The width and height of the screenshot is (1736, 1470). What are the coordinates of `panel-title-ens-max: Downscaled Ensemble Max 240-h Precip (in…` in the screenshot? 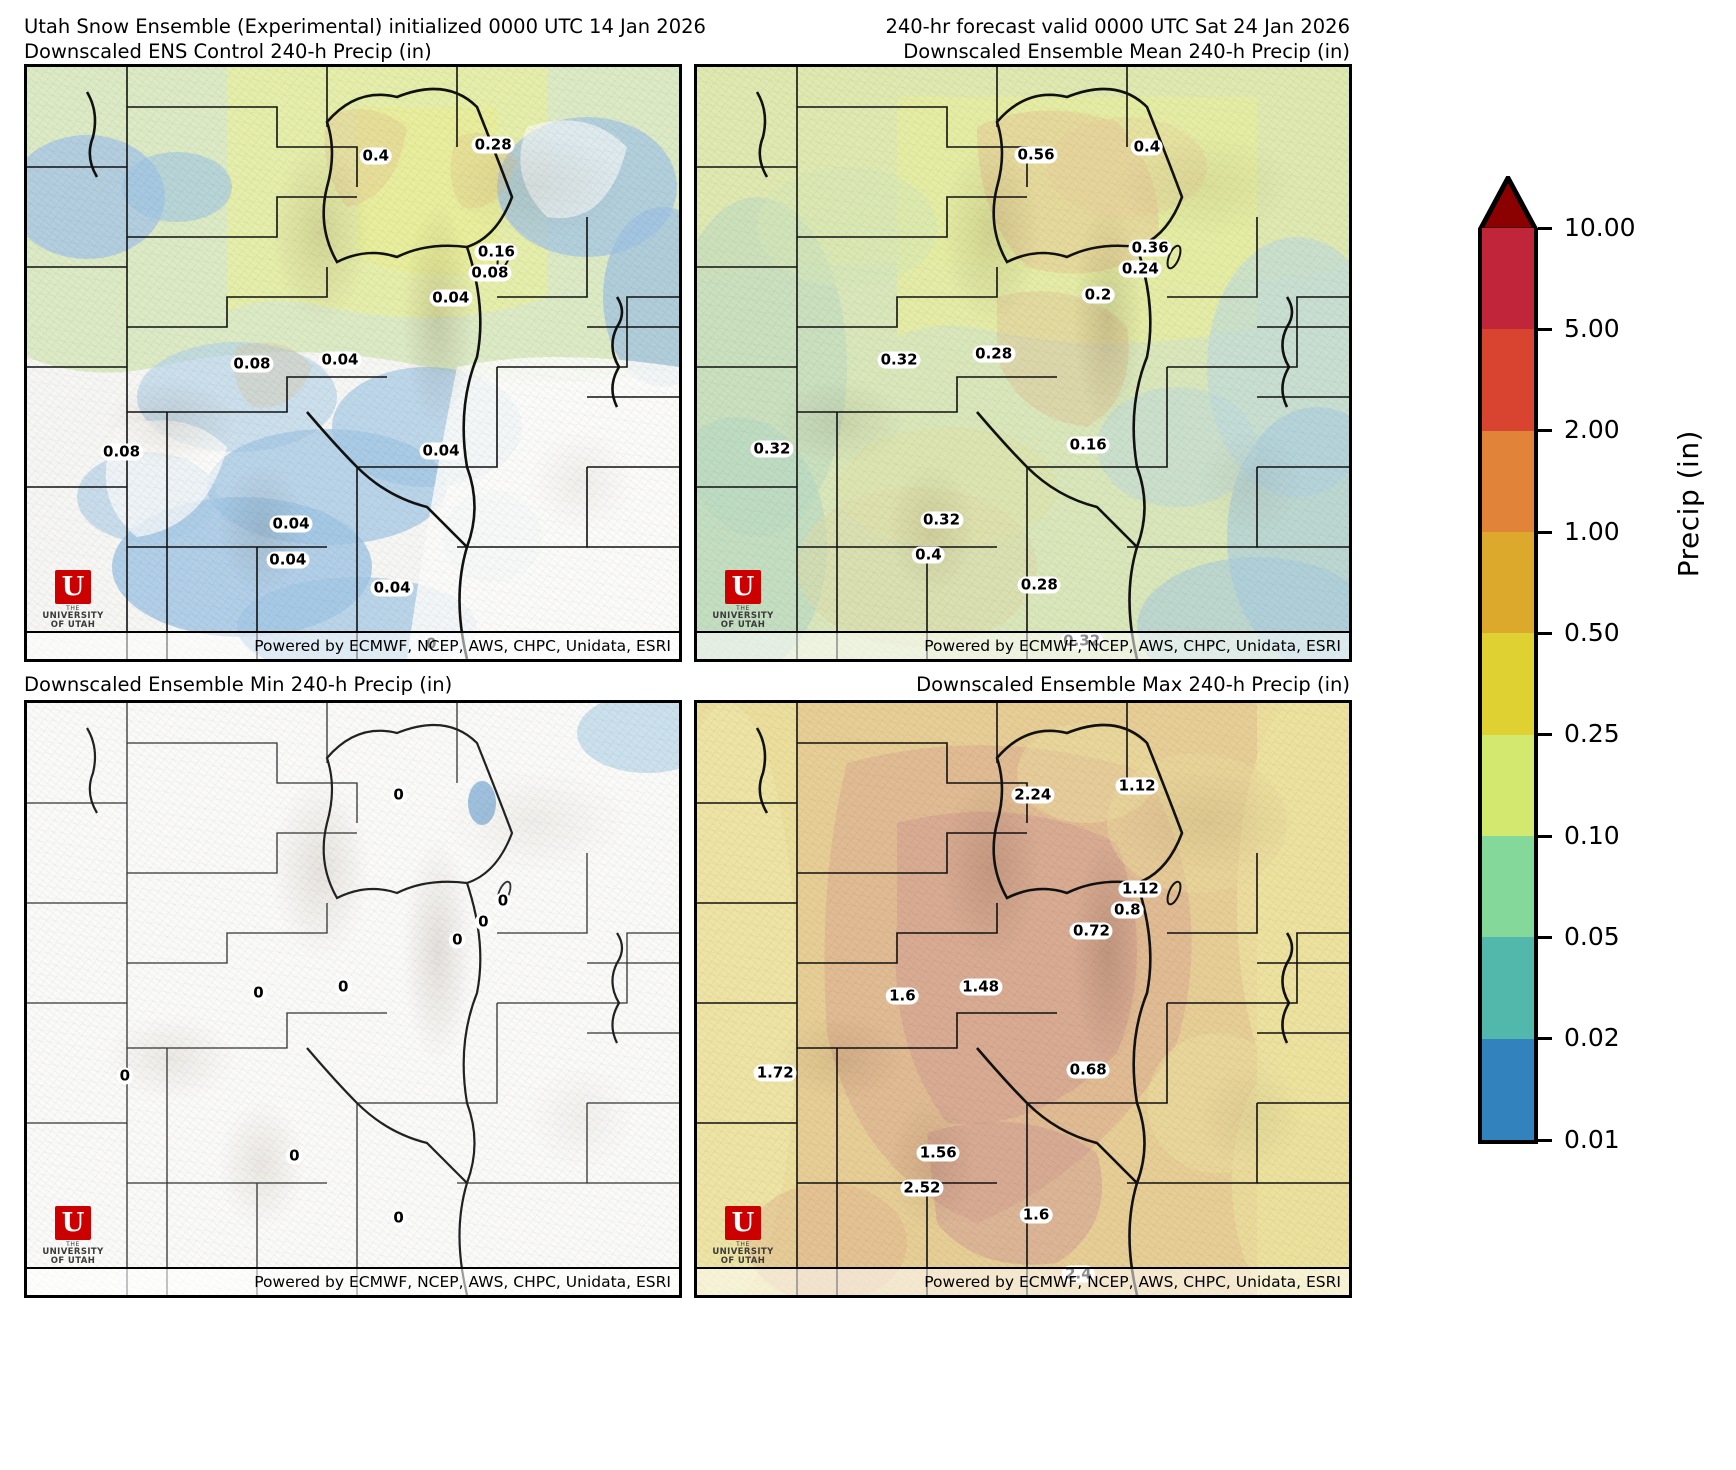 It's located at (1133, 684).